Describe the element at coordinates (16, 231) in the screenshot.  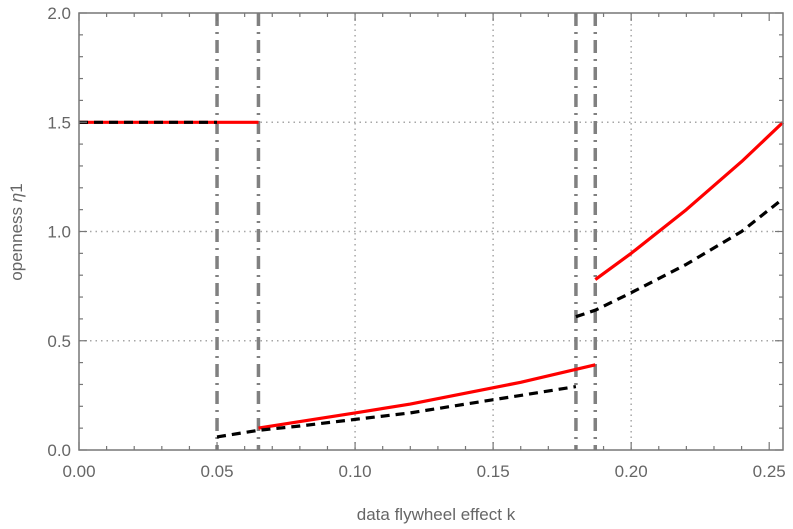
I see `y-axis-title: openness η1` at that location.